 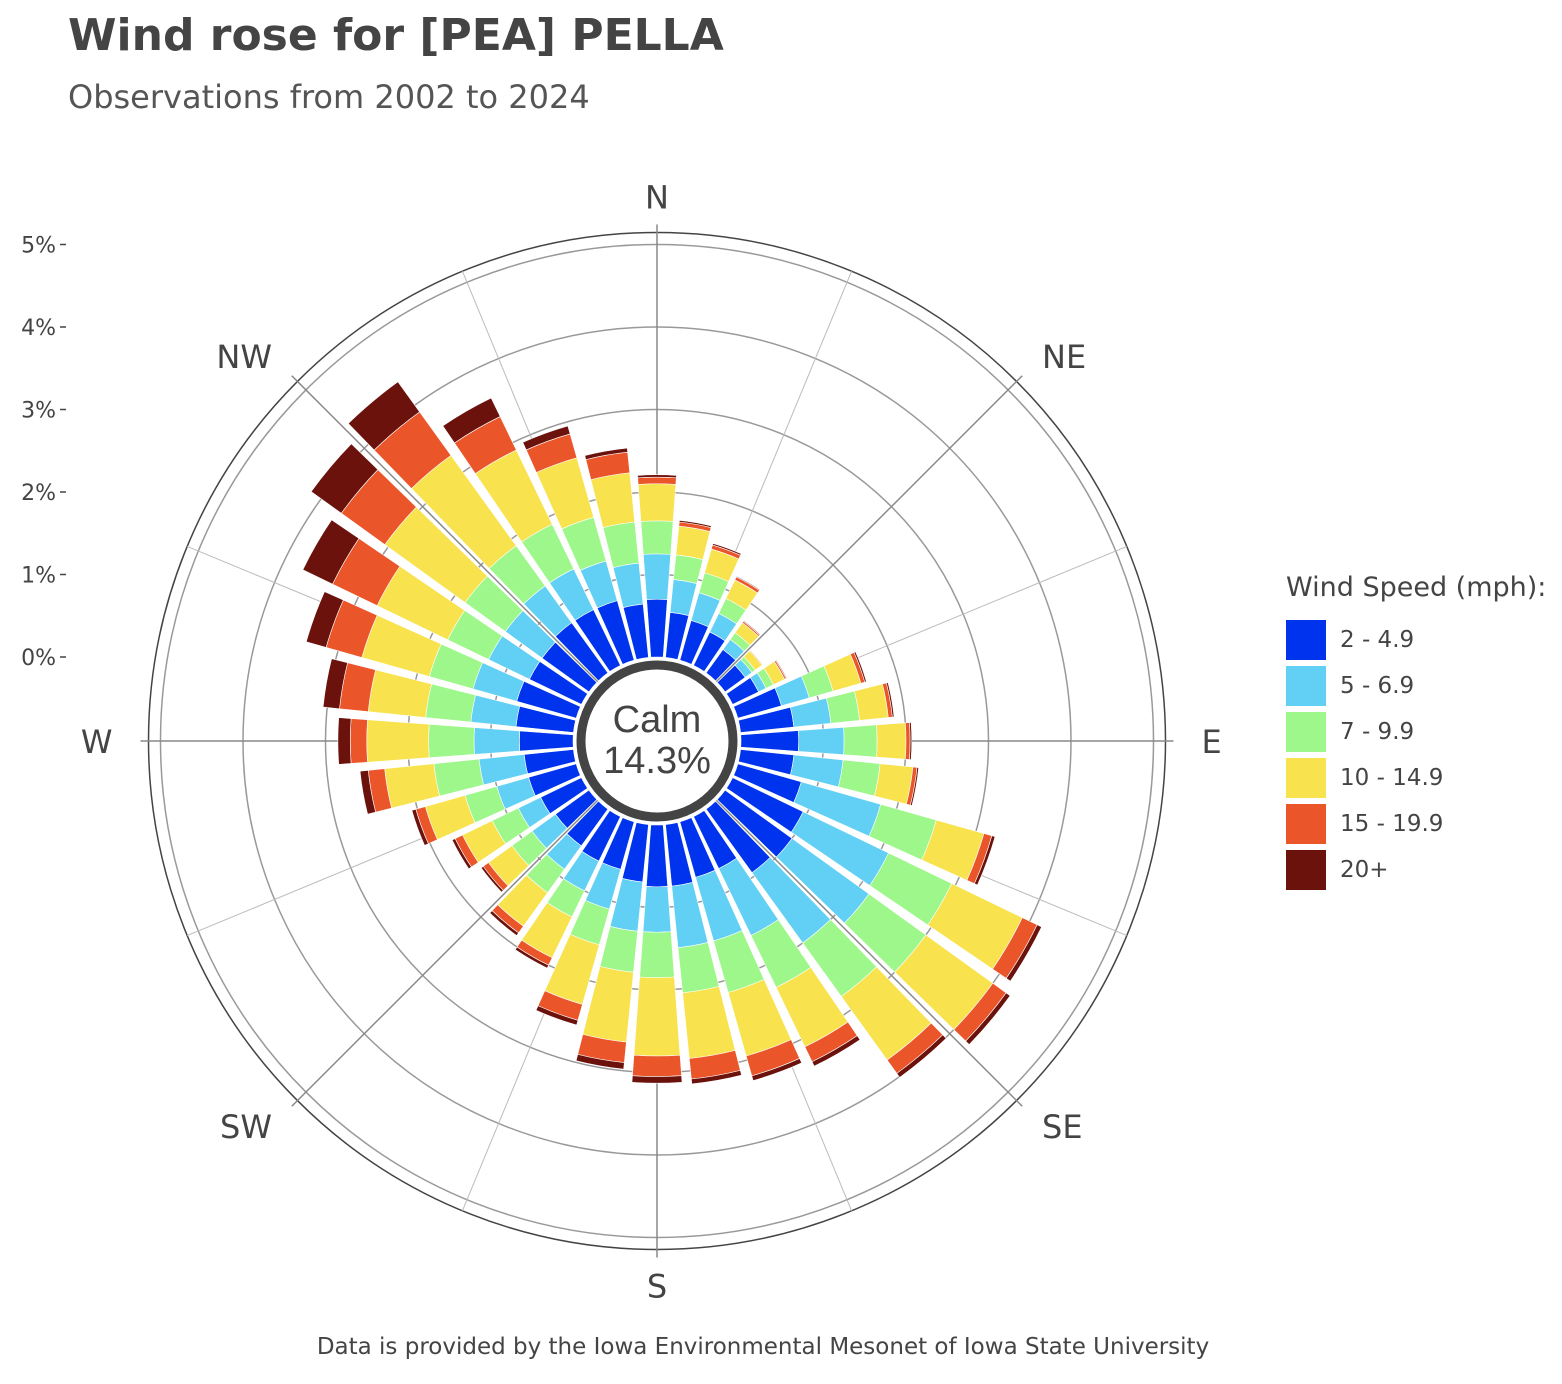 I want to click on legend-label: 15 - 19.9, so click(x=1392, y=824).